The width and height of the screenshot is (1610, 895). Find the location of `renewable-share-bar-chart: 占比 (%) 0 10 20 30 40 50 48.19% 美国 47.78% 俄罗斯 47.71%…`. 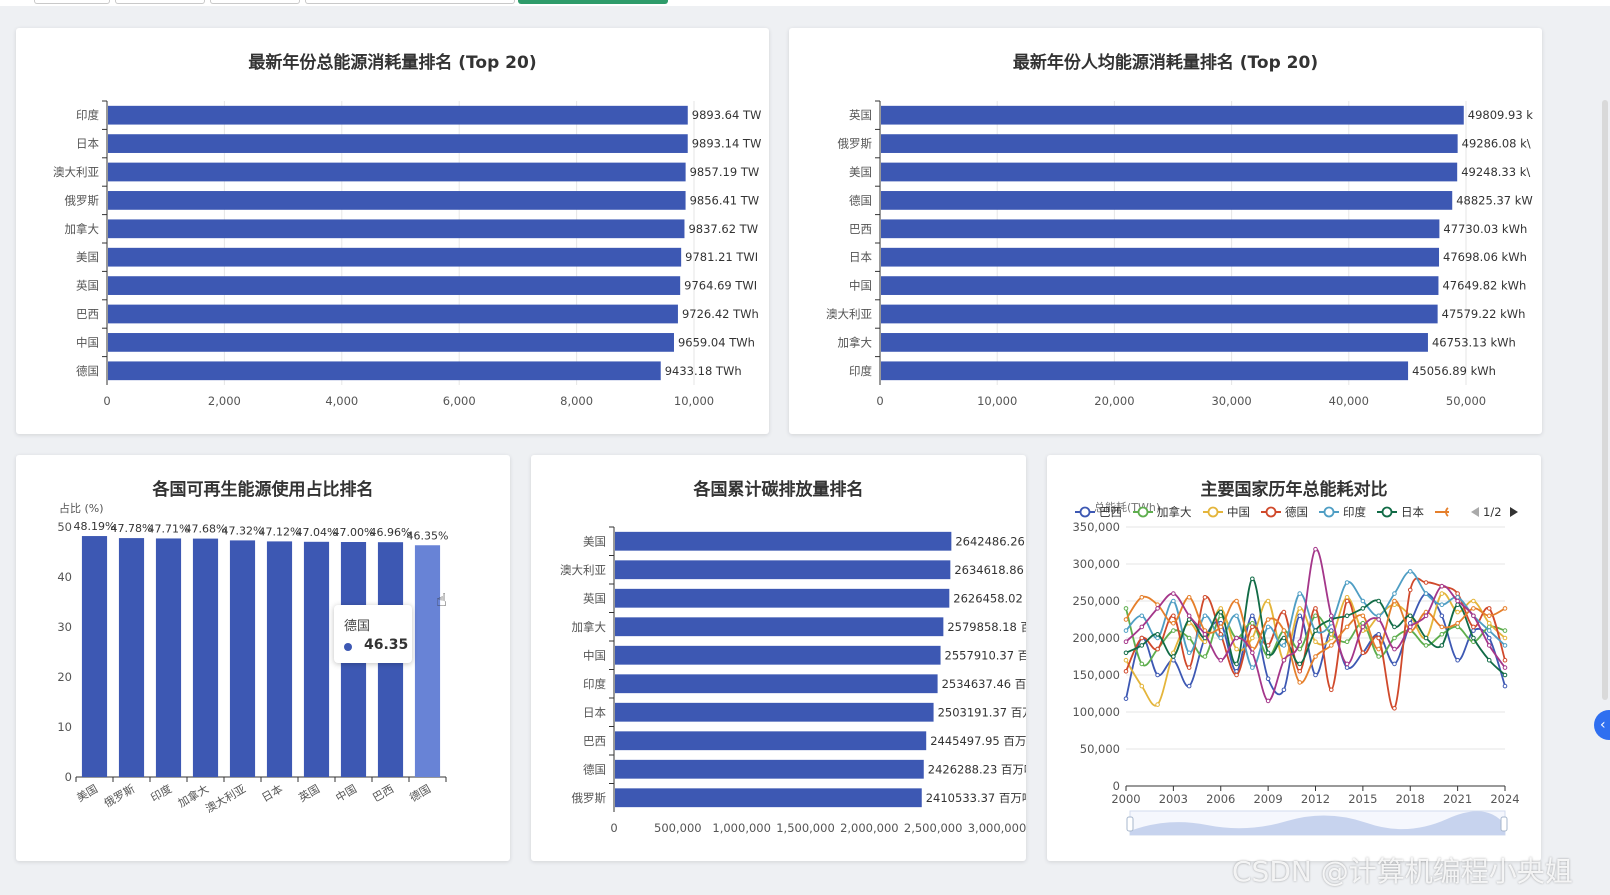

renewable-share-bar-chart: 占比 (%) 0 10 20 30 40 50 48.19% 美国 47.78% 俄罗斯 47.71%… is located at coordinates (252, 658).